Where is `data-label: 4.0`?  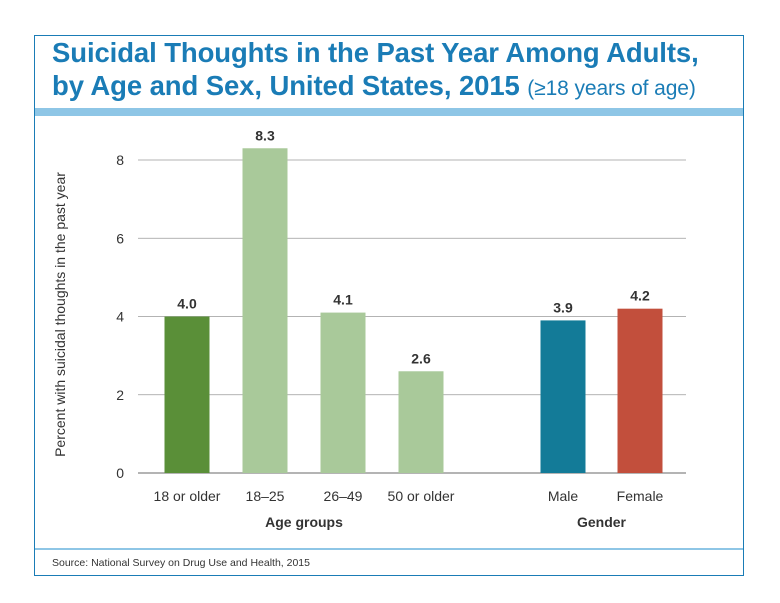
data-label: 4.0 is located at coordinates (187, 304).